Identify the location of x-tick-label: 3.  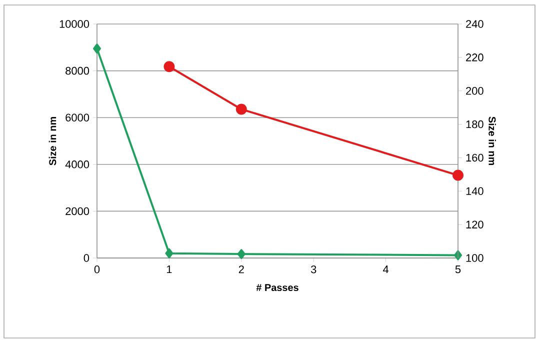
(313, 270).